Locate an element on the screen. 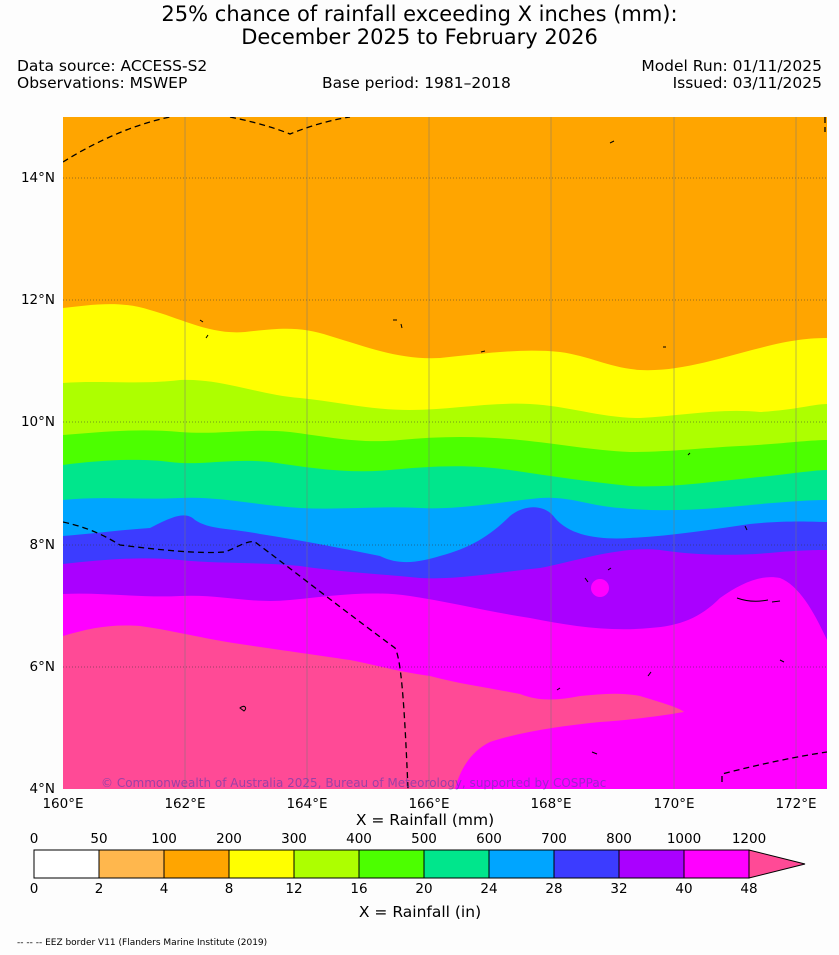 The image size is (839, 955). lon-label-170e: 170°E is located at coordinates (674, 804).